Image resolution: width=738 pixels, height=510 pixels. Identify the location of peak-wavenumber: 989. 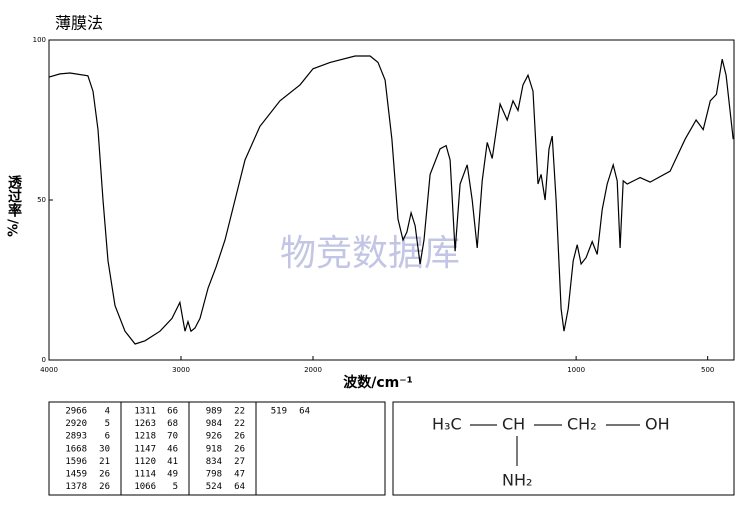
(214, 412).